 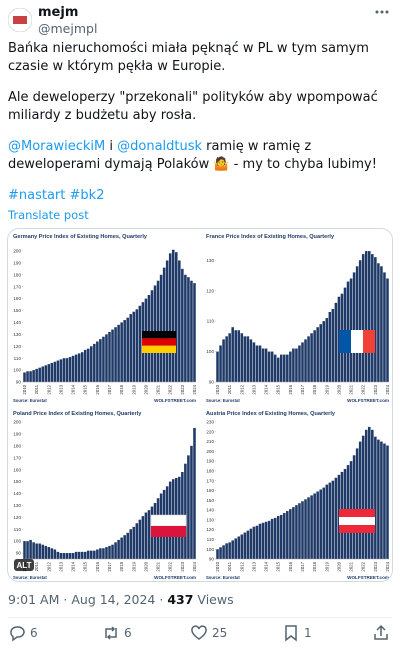 I want to click on hashtag: #bk2, so click(x=87, y=195).